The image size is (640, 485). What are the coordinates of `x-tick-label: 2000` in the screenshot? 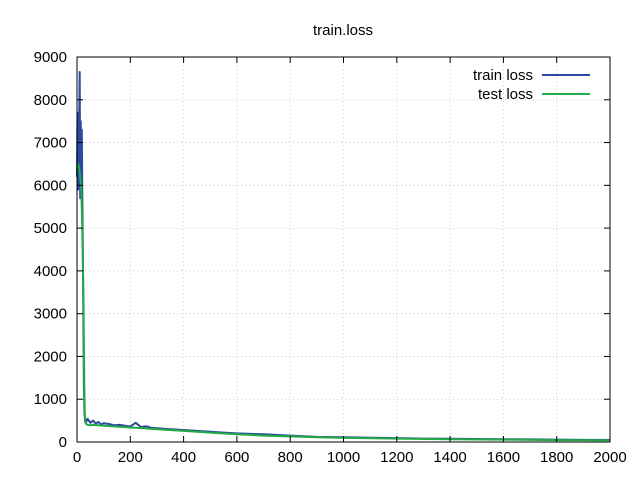 It's located at (609, 457).